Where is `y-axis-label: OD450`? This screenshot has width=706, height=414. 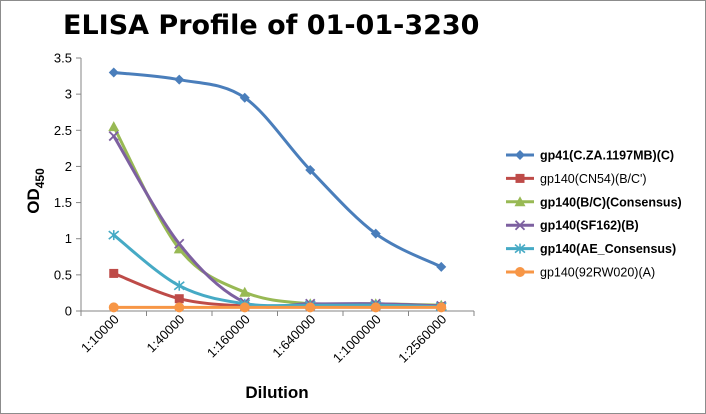
y-axis-label: OD450 is located at coordinates (35, 191).